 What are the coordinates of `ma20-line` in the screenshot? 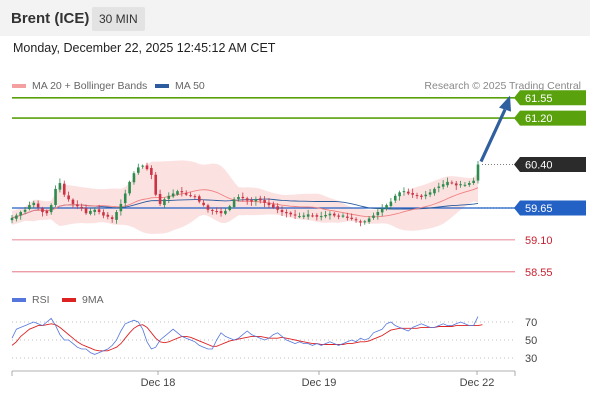 It's located at (245, 203).